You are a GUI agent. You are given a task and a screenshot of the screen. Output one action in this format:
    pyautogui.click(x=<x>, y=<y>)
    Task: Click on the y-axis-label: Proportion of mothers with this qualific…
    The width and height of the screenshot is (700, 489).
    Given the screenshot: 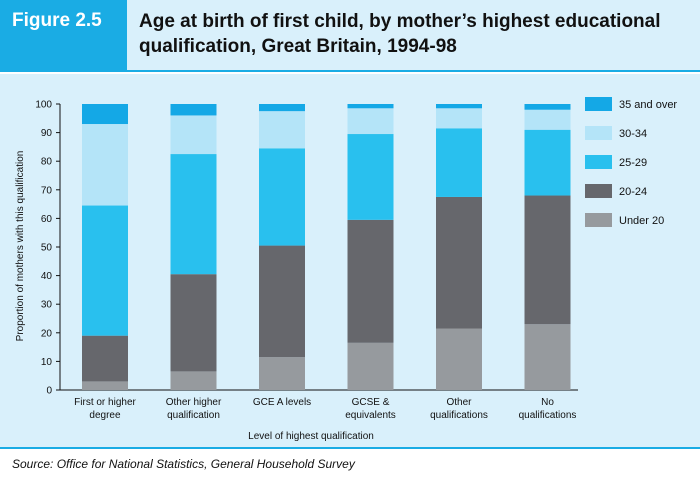 What is the action you would take?
    pyautogui.click(x=20, y=246)
    